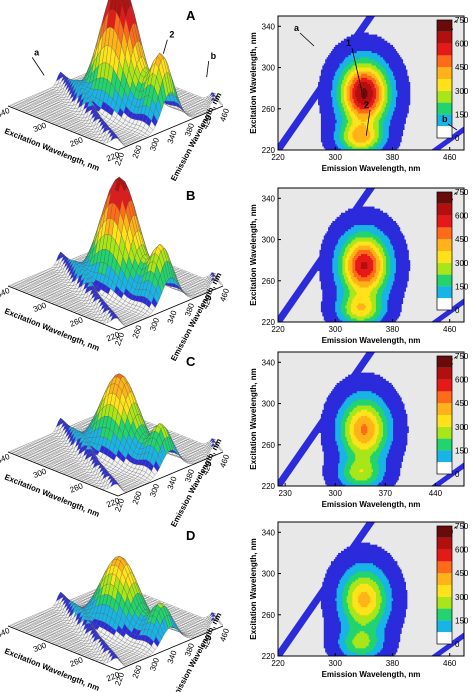 Image resolution: width=474 pixels, height=692 pixels. Describe the element at coordinates (37, 52) in the screenshot. I see `annotation-label: a` at that location.